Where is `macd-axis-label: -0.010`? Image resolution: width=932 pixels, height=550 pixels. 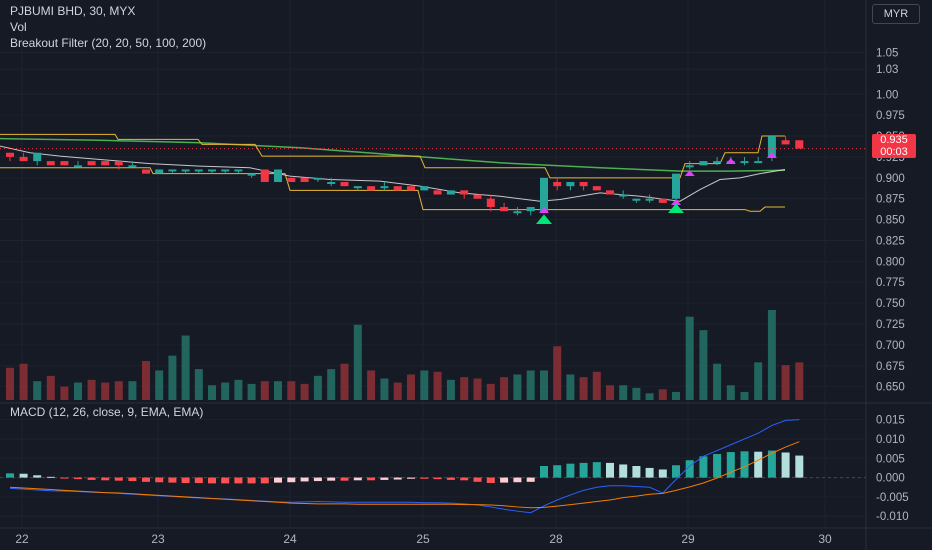
macd-axis-label: -0.010 is located at coordinates (892, 517).